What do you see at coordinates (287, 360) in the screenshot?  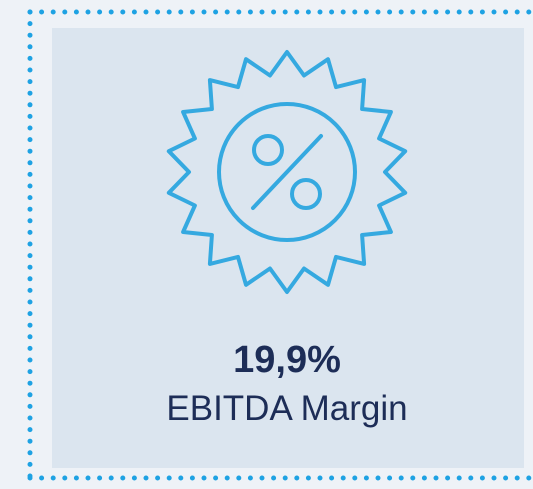 I see `kpi-value: 19,9%` at bounding box center [287, 360].